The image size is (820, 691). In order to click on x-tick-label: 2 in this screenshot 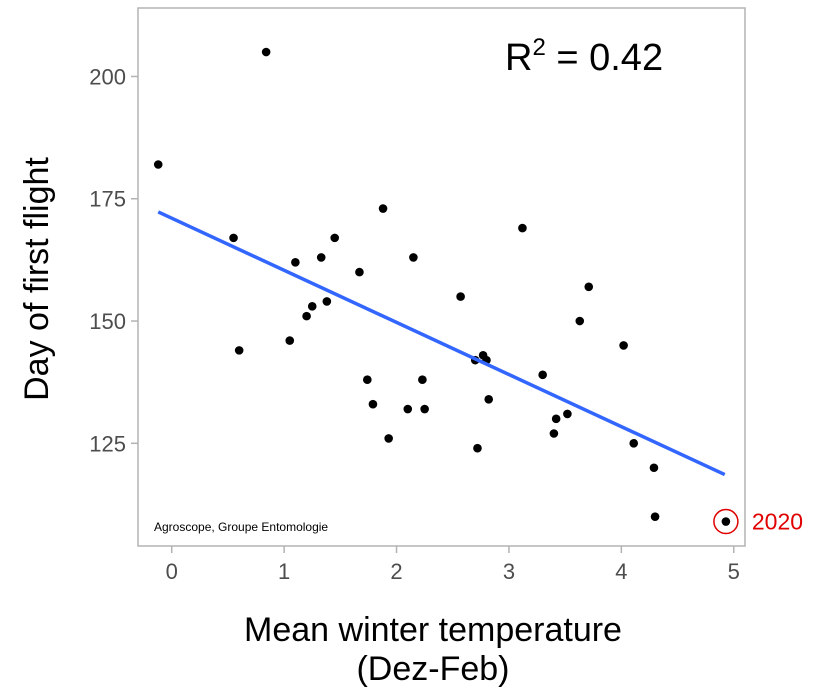, I will do `click(396, 571)`.